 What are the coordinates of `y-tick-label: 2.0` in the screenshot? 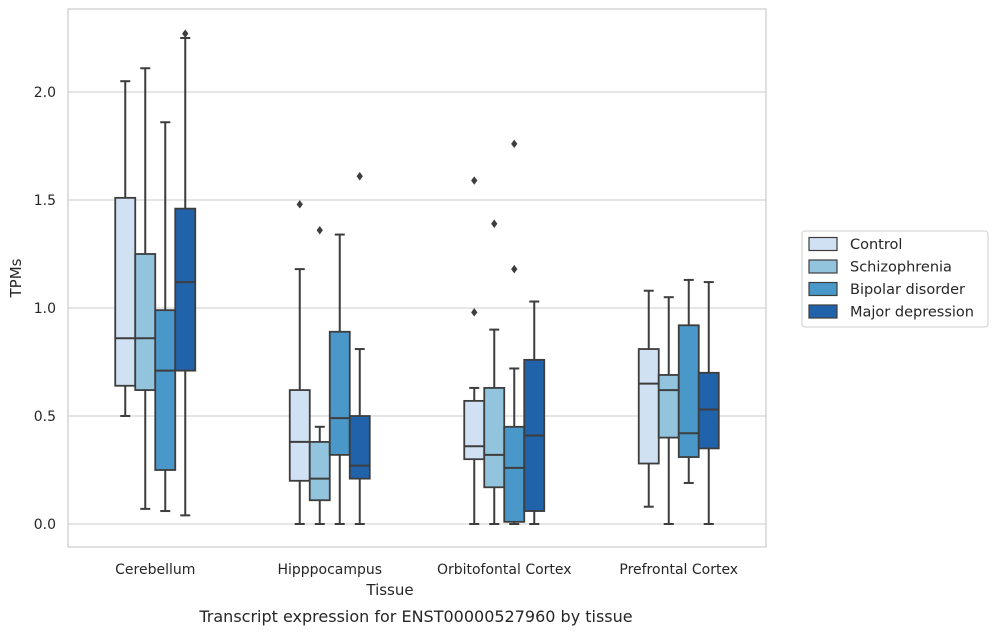 It's located at (45, 93).